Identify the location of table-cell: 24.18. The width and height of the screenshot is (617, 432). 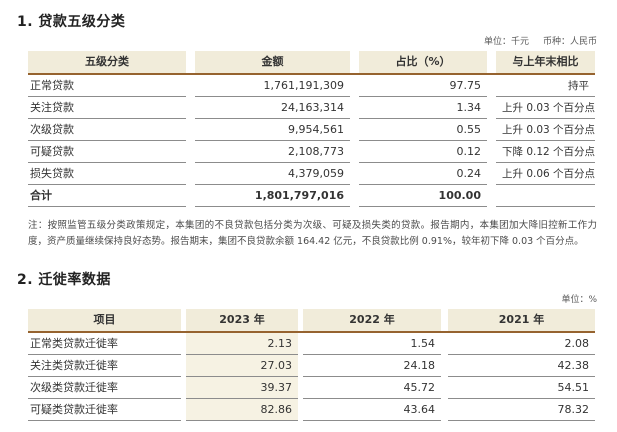
(372, 366).